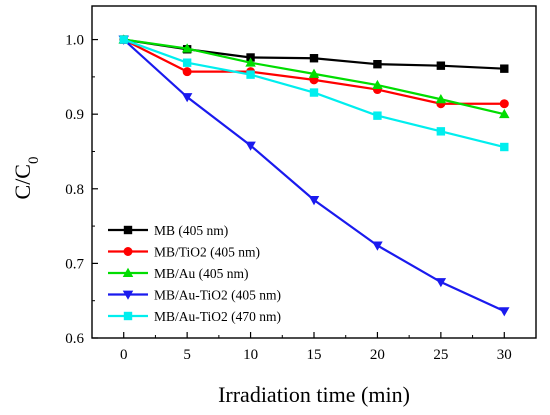 This screenshot has width=550, height=415. I want to click on y-tick-label: 0.7, so click(74, 264).